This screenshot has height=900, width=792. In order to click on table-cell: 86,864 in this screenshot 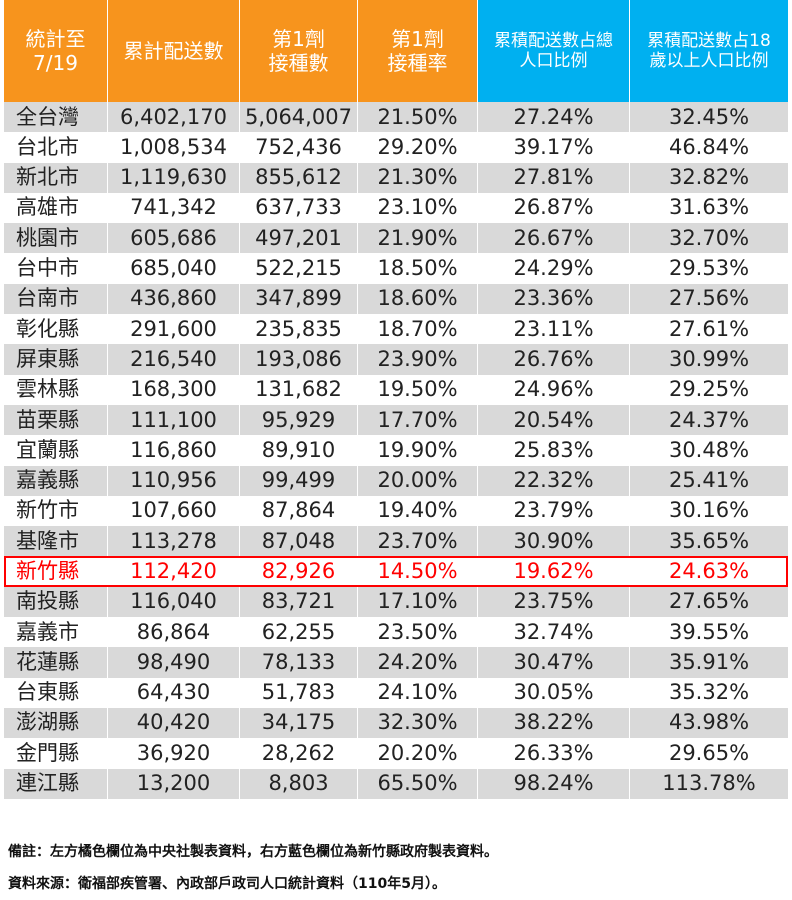, I will do `click(174, 632)`.